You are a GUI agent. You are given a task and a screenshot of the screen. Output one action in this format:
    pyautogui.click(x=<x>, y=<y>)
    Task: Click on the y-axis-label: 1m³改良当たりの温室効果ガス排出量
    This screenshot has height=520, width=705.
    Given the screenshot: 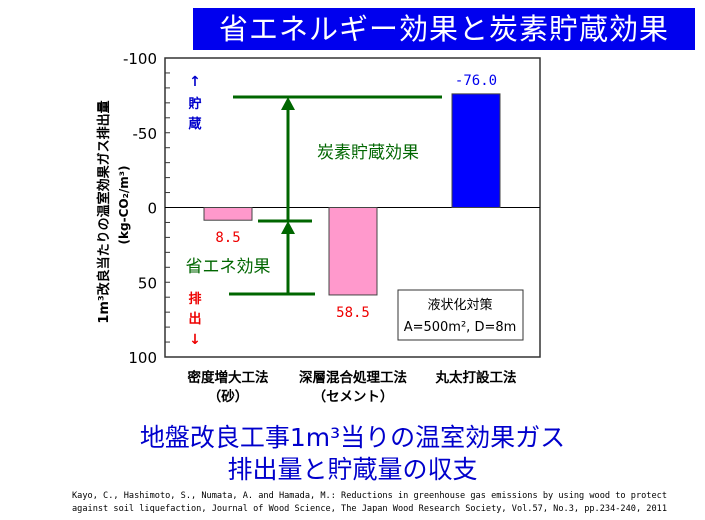 What is the action you would take?
    pyautogui.click(x=104, y=211)
    